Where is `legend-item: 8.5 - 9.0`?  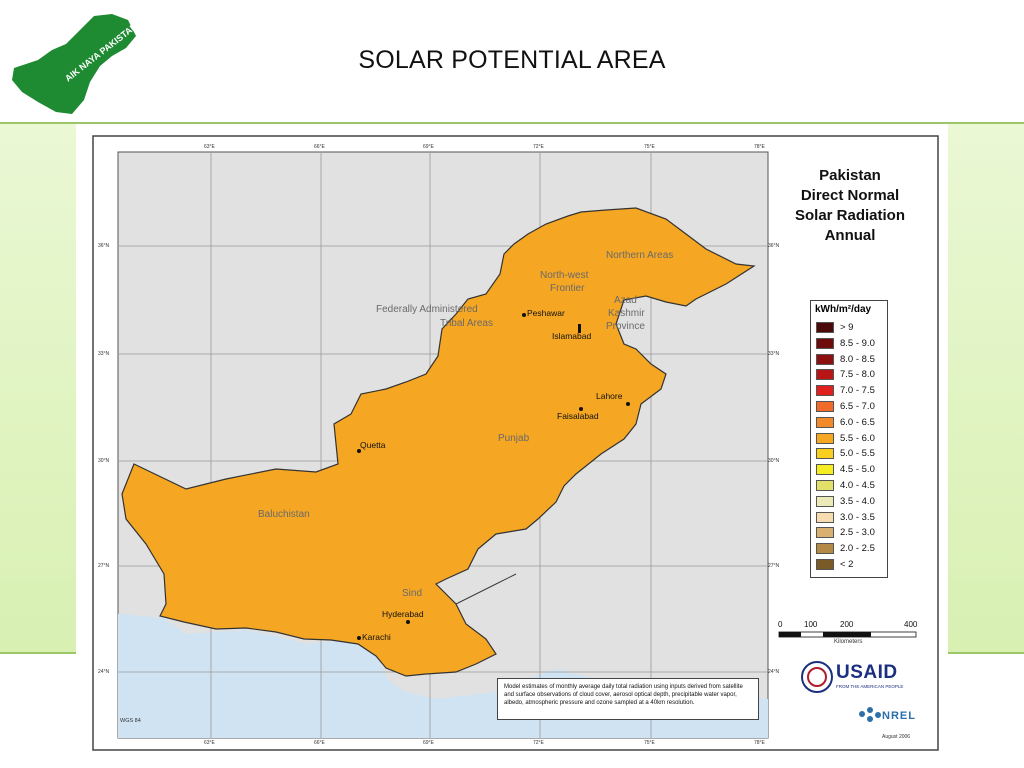 legend-item: 8.5 - 9.0 is located at coordinates (852, 344).